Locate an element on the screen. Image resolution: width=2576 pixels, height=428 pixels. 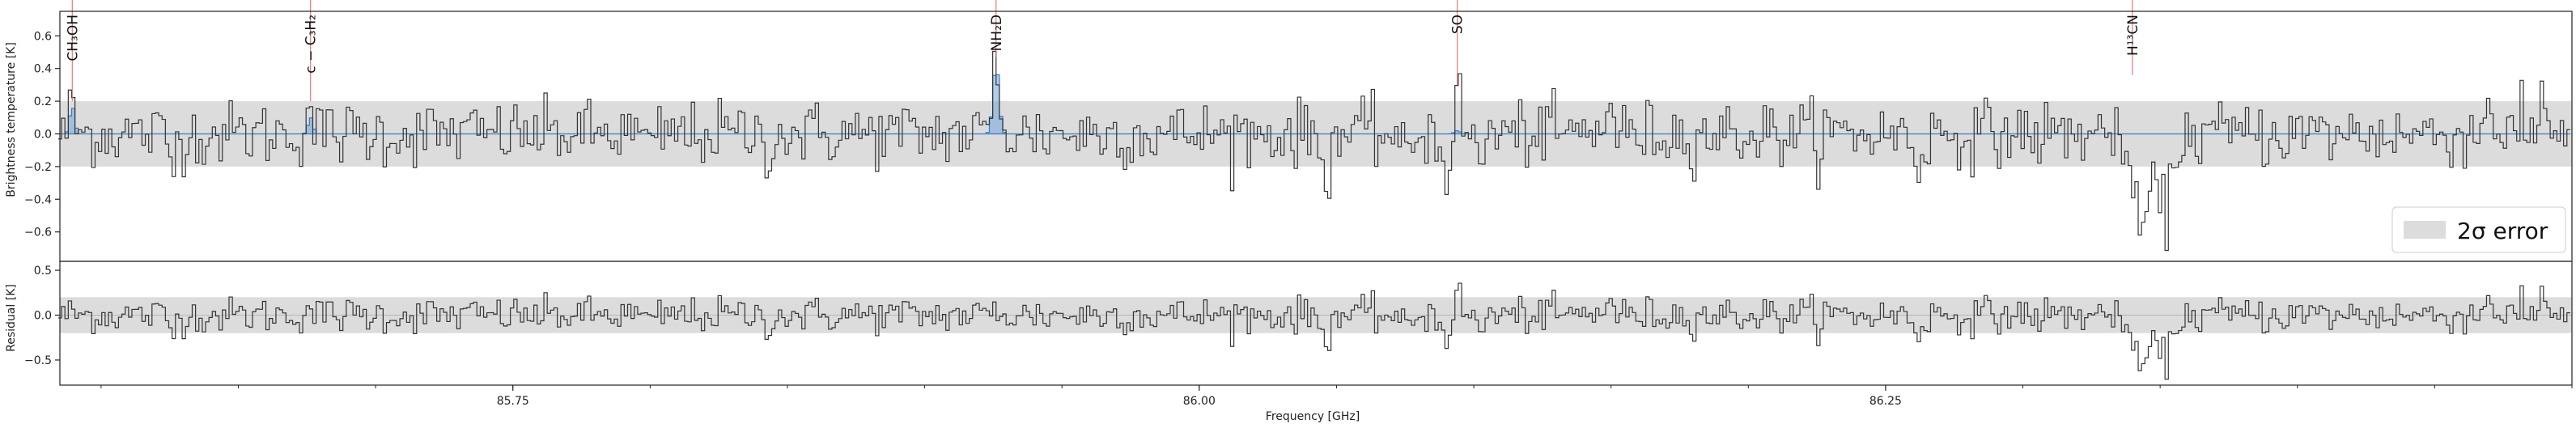
residual-y-axis-label: Residual [K] is located at coordinates (11, 318).